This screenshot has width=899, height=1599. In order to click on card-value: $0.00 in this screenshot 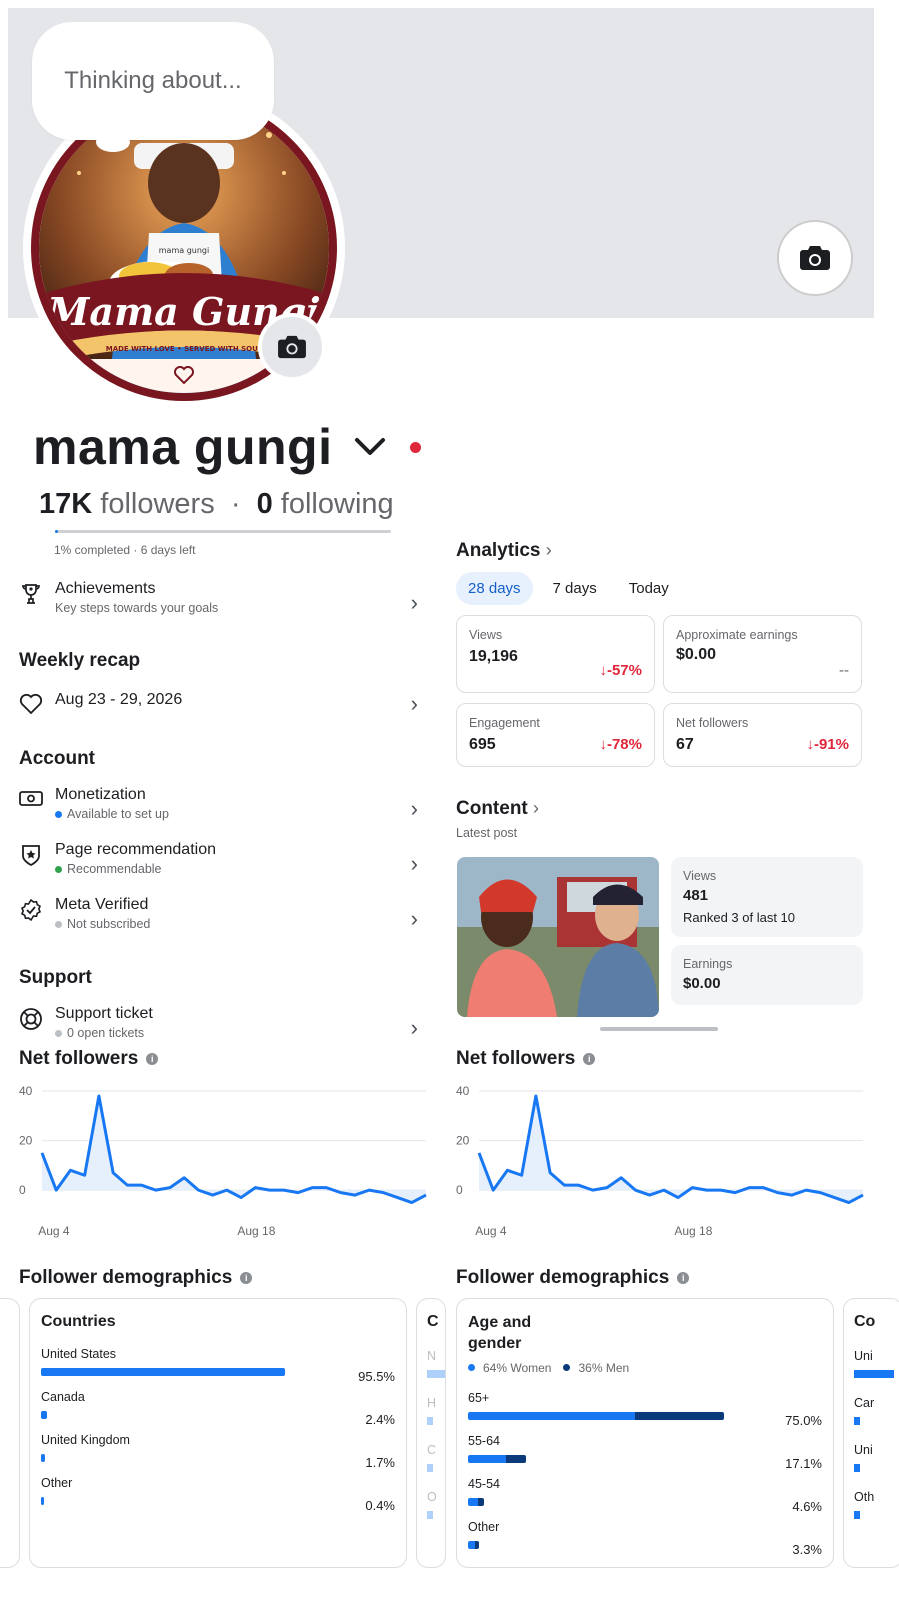, I will do `click(696, 654)`.